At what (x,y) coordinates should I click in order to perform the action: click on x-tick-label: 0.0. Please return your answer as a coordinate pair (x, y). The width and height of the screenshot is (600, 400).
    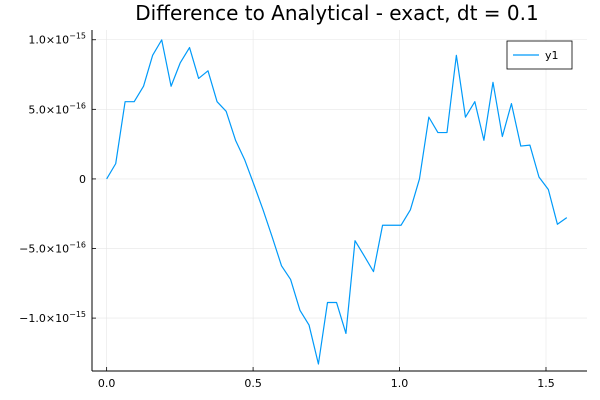
    Looking at the image, I should click on (107, 383).